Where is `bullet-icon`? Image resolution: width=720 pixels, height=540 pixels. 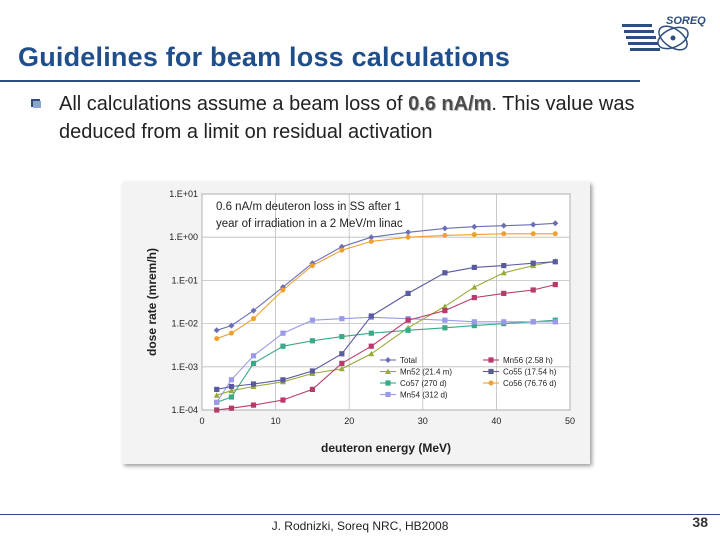 bullet-icon is located at coordinates (36, 103).